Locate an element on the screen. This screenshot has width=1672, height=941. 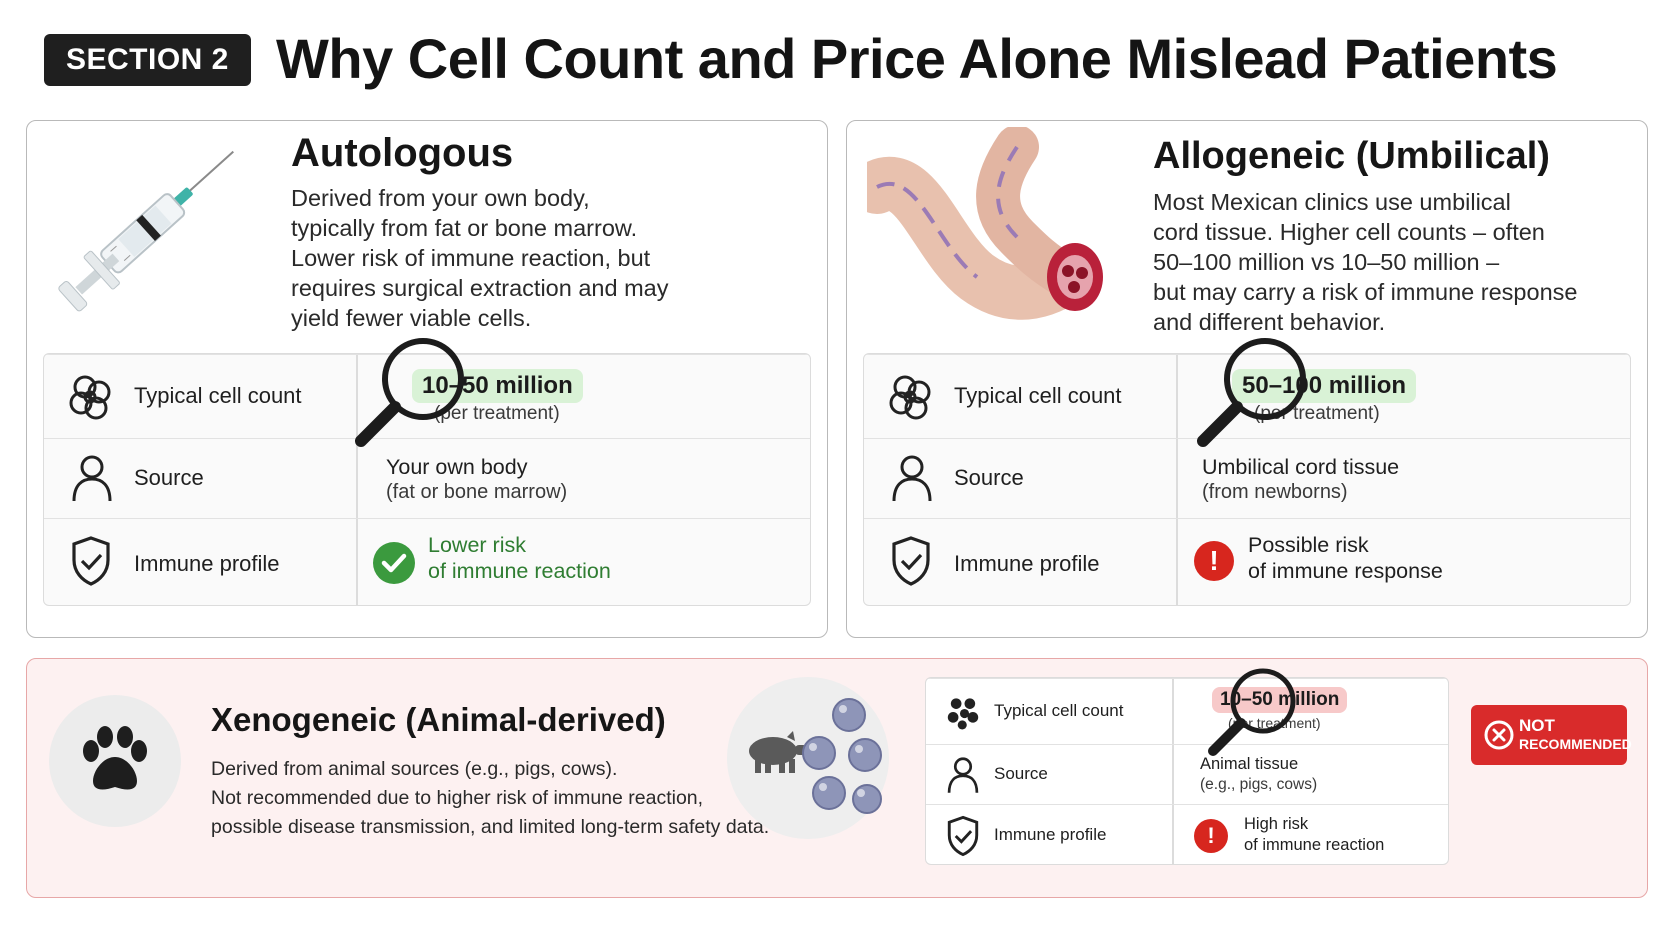
source-value: Umbilical cord tissue is located at coordinates (1301, 467).